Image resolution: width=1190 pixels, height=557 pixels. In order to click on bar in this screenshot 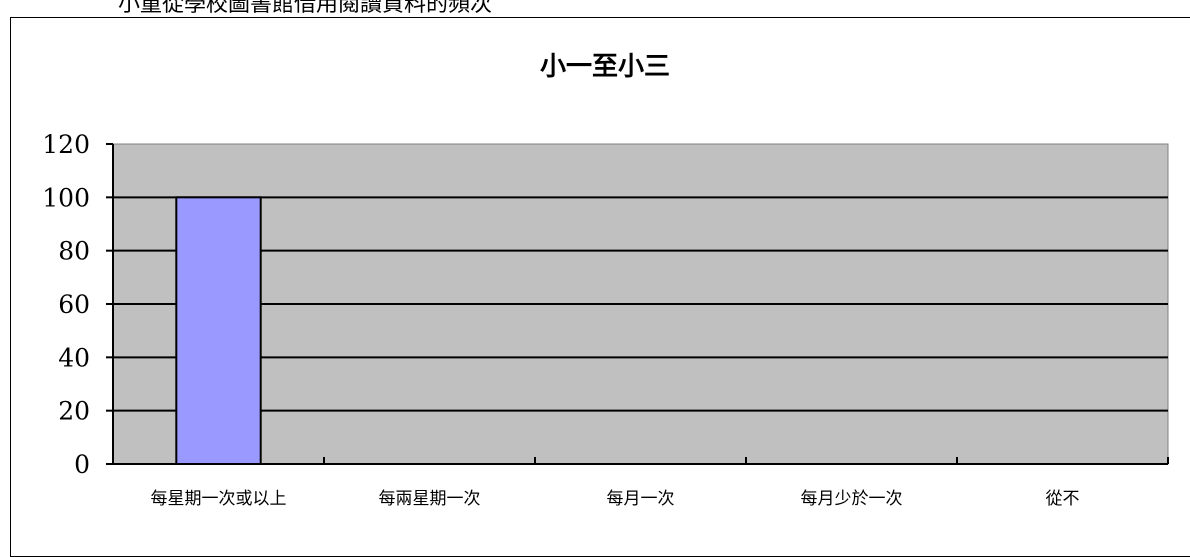, I will do `click(218, 330)`.